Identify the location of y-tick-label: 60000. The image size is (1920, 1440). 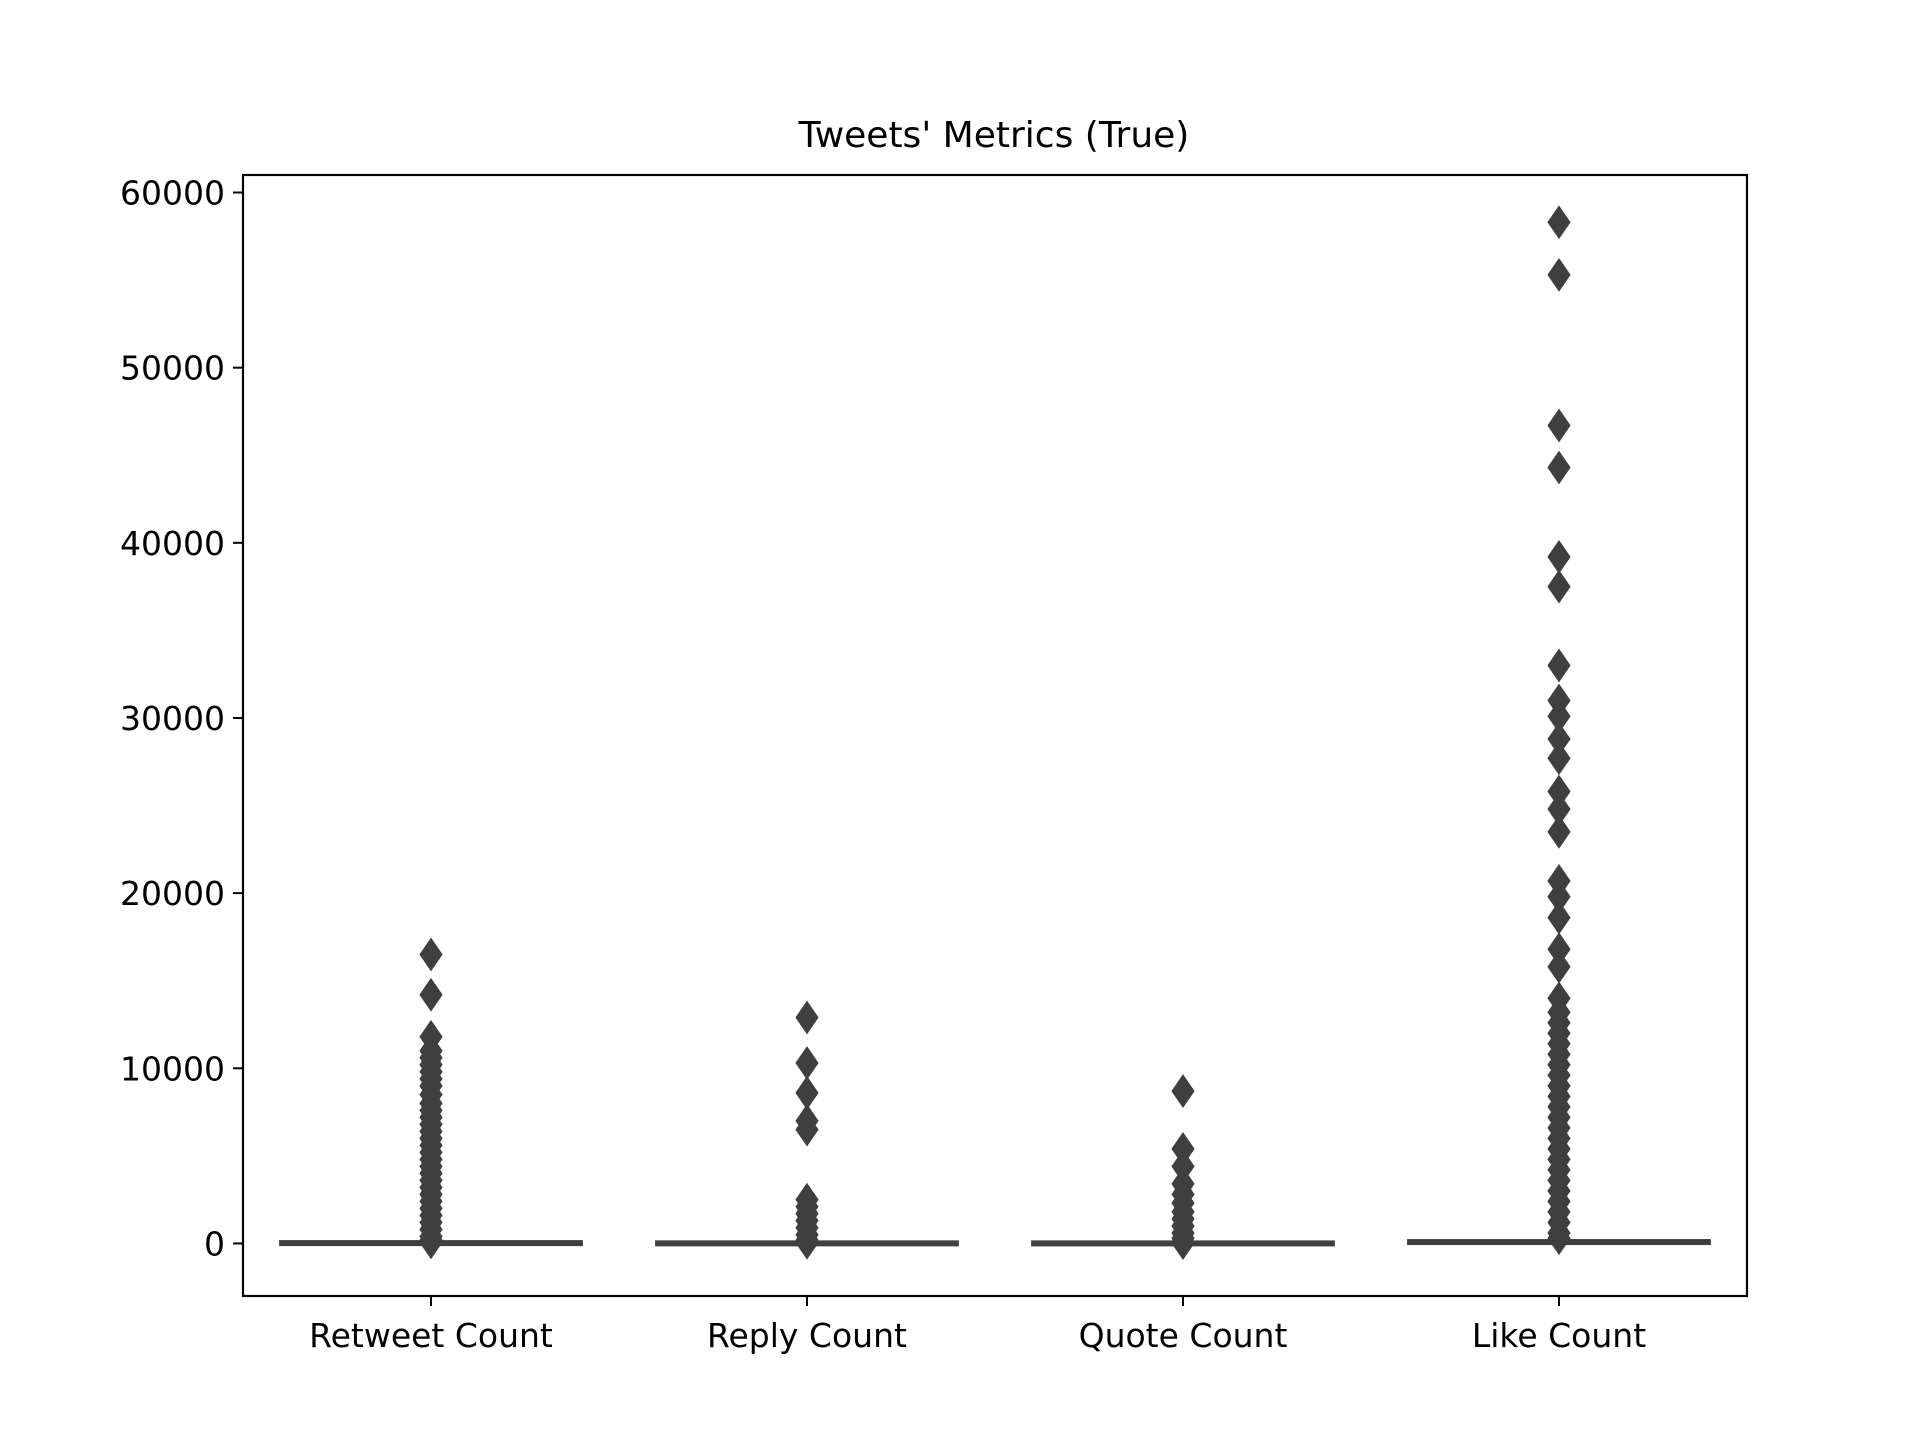
(172, 193).